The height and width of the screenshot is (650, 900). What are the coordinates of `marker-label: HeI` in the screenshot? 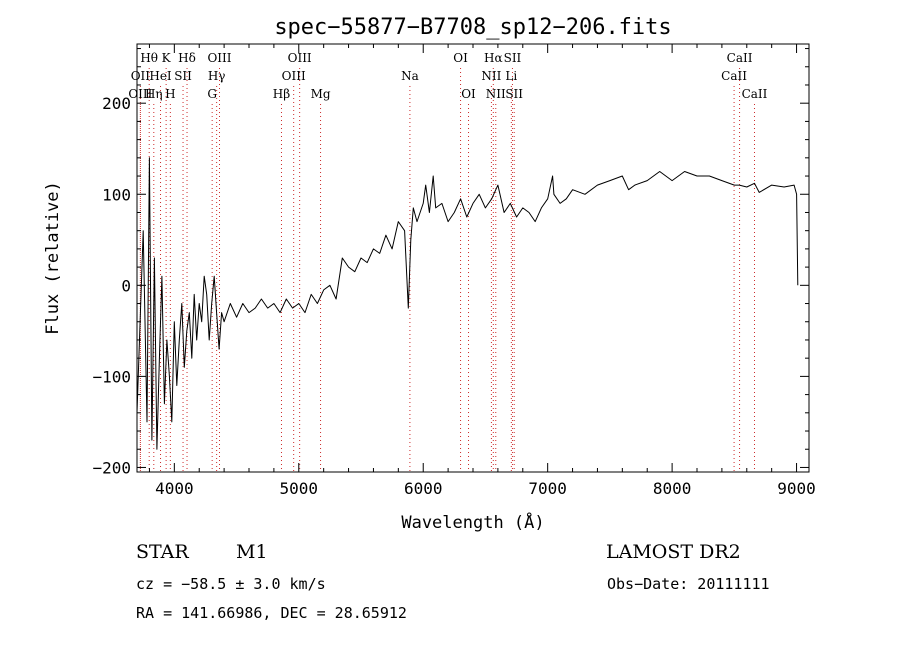 It's located at (160, 76).